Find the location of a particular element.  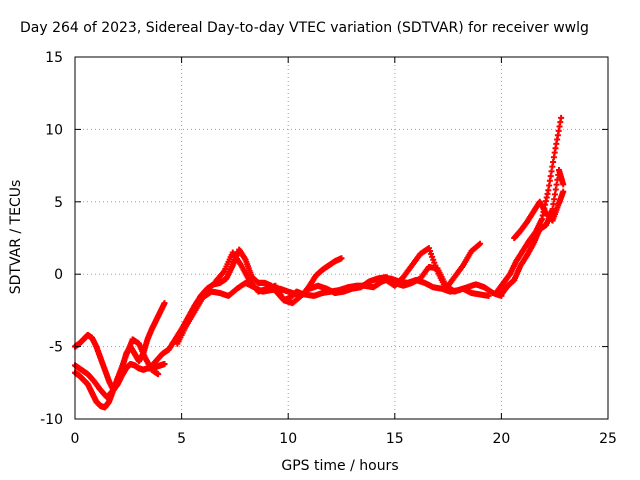

y-tick-label: 5 is located at coordinates (58, 203).